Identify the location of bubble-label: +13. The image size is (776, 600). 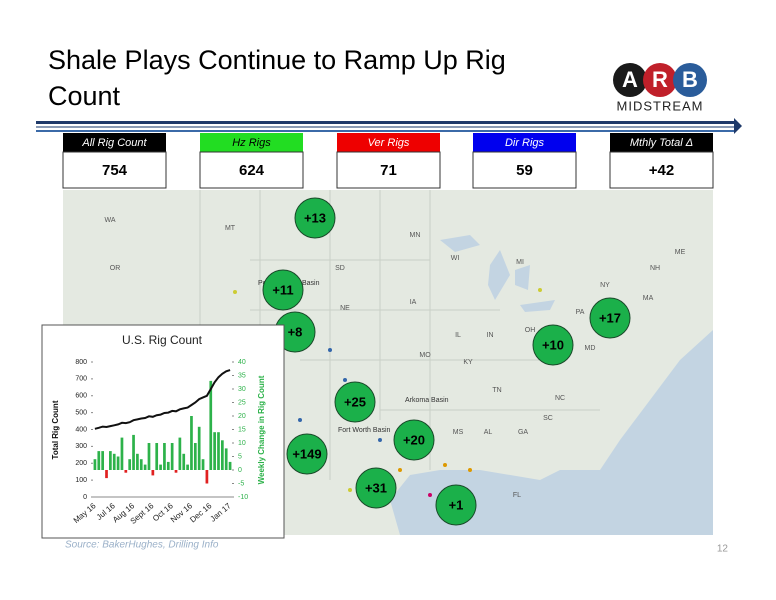
(315, 217).